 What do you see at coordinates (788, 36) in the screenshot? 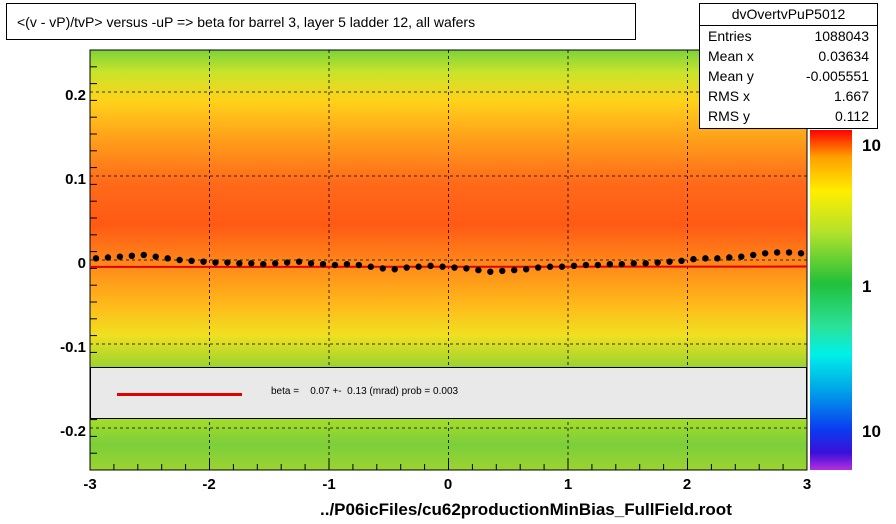
I see `stats-row-entries: Entries 1088043` at bounding box center [788, 36].